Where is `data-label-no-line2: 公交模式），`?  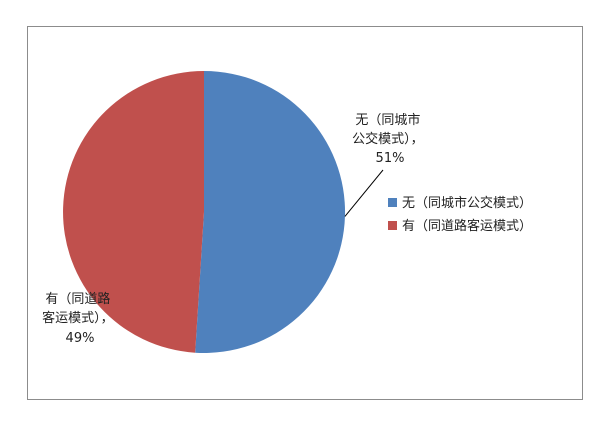
data-label-no-line2: 公交模式）， is located at coordinates (388, 139).